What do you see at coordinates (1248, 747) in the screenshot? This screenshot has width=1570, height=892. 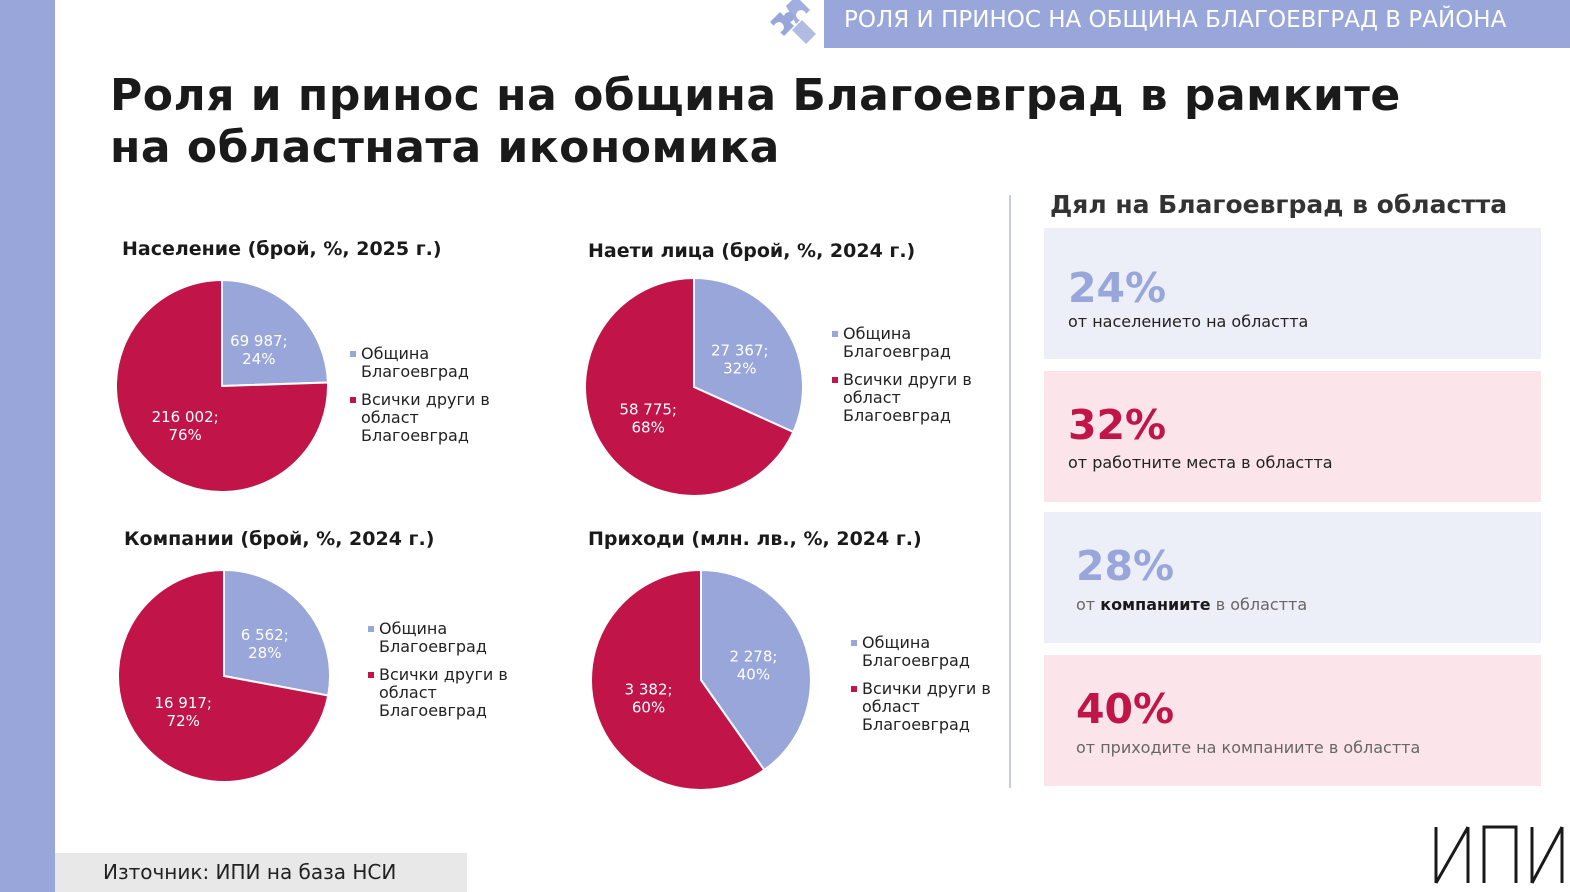 I see `share-card-text: от приходите на компаниите в областта` at bounding box center [1248, 747].